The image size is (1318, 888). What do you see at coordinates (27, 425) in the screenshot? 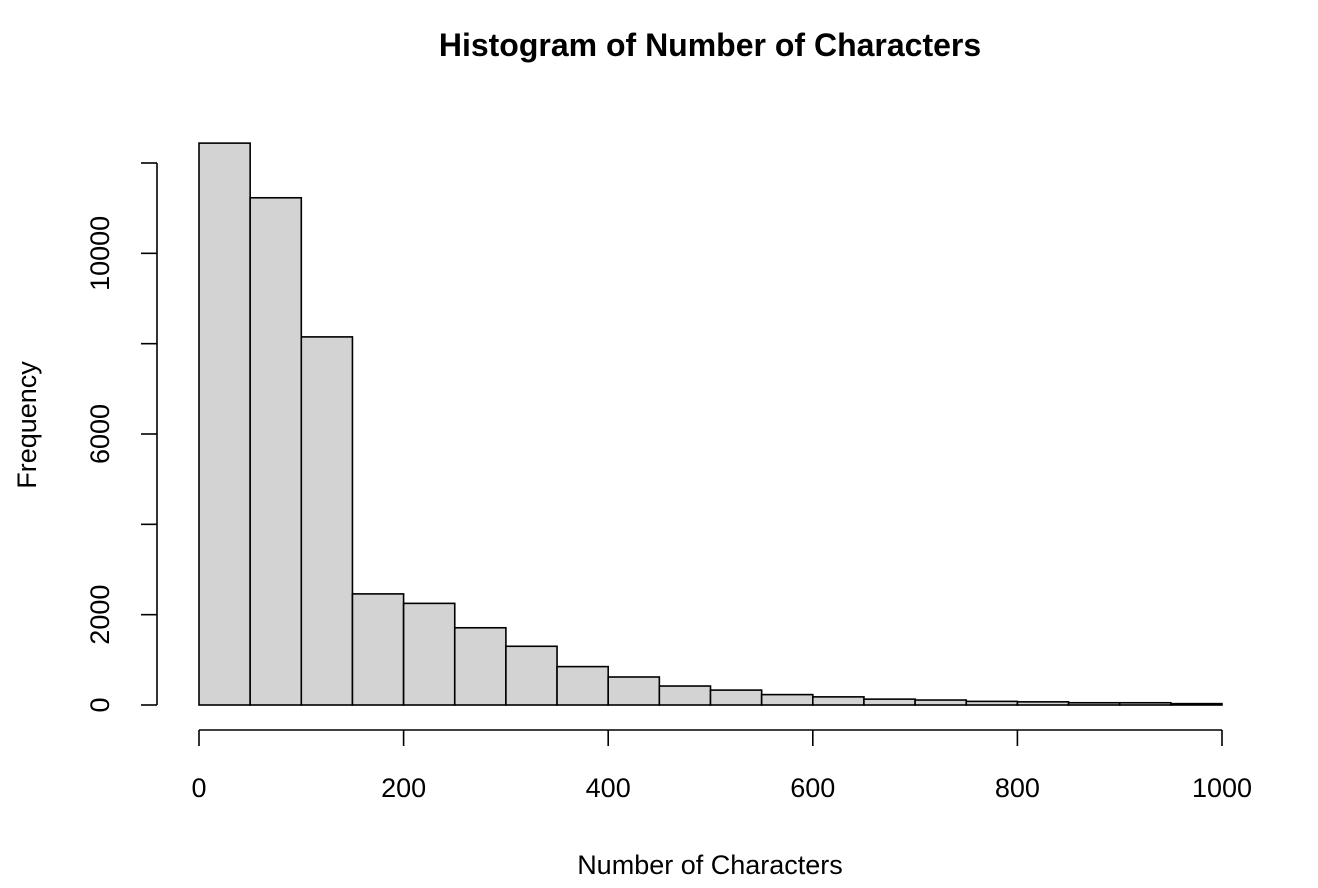
I see `y-axis-label: Frequency` at bounding box center [27, 425].